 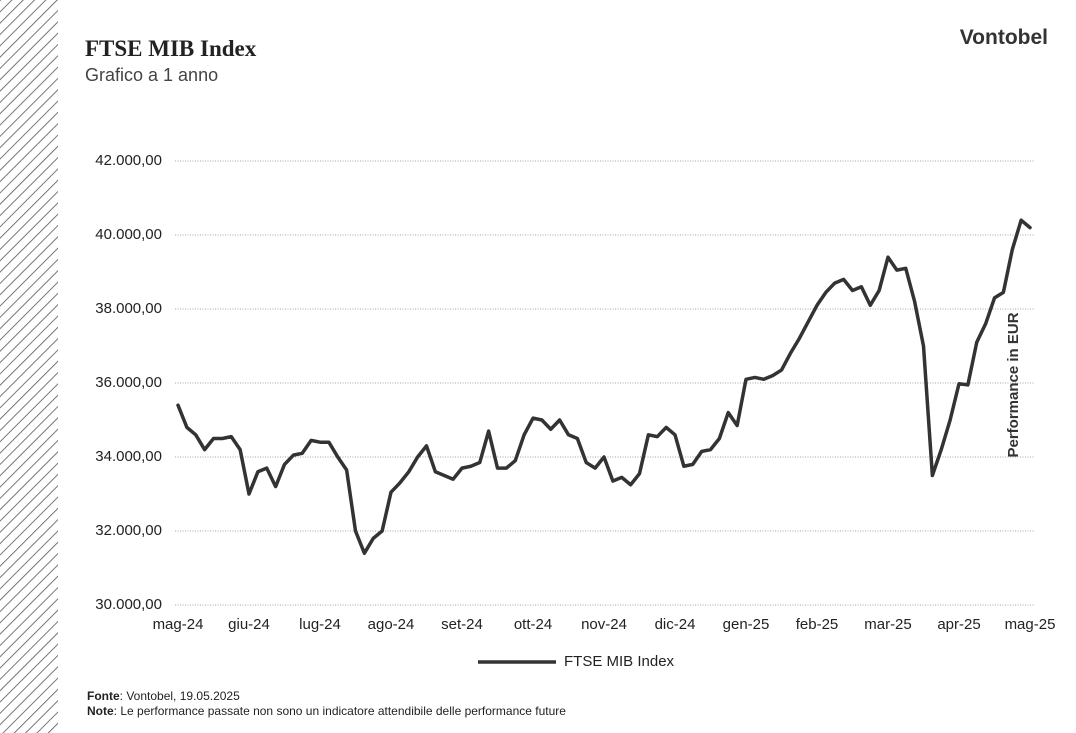 What do you see at coordinates (391, 624) in the screenshot?
I see `x-tick-label: ago-24` at bounding box center [391, 624].